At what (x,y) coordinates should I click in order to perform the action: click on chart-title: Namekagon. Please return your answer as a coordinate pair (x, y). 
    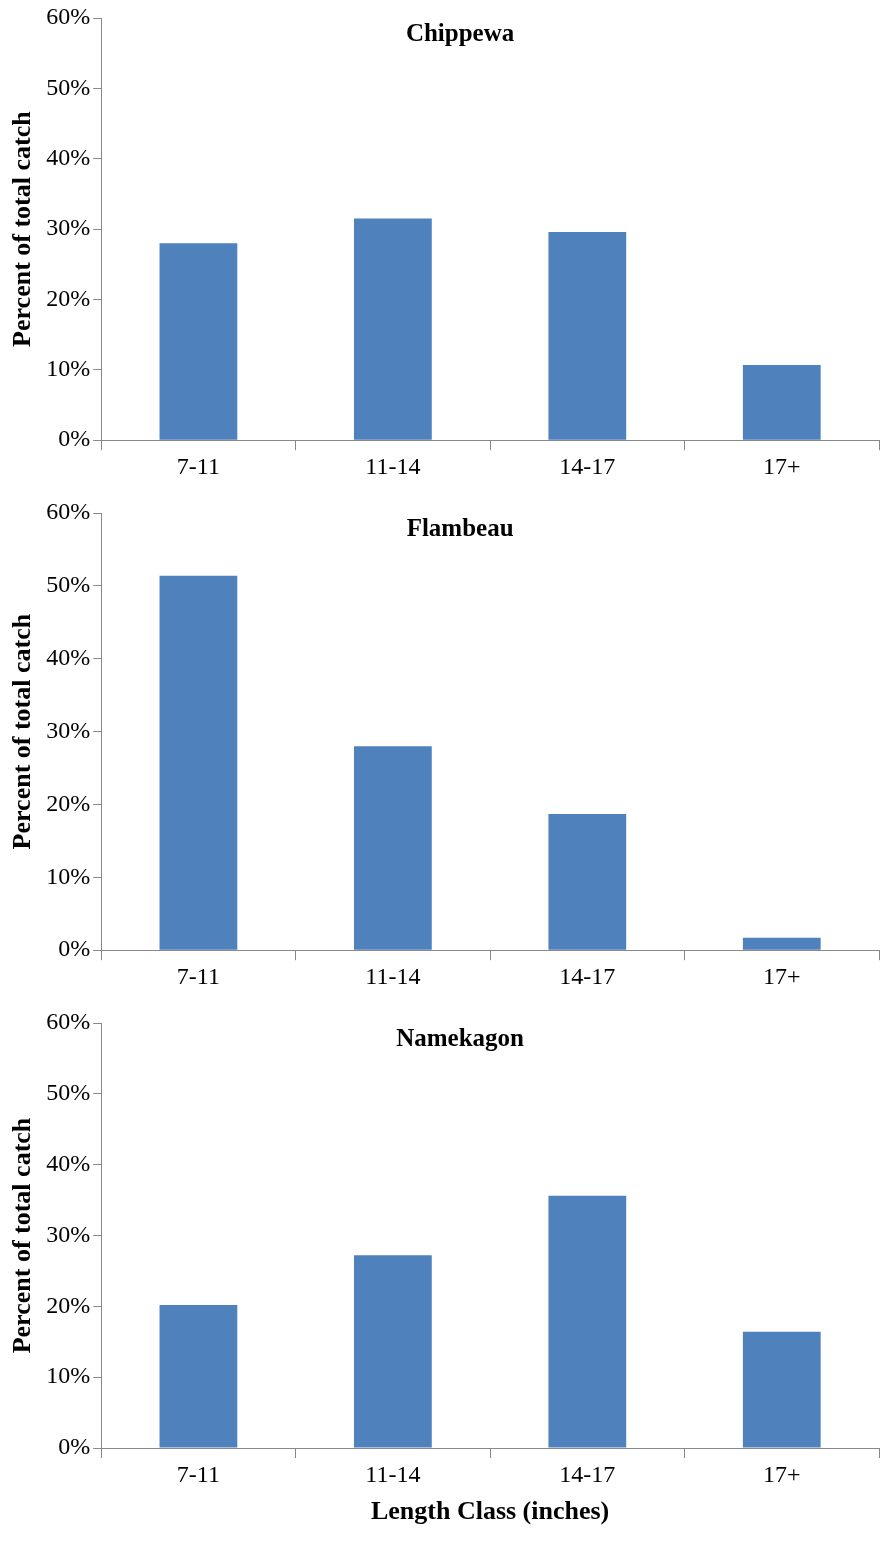
    Looking at the image, I should click on (460, 1037).